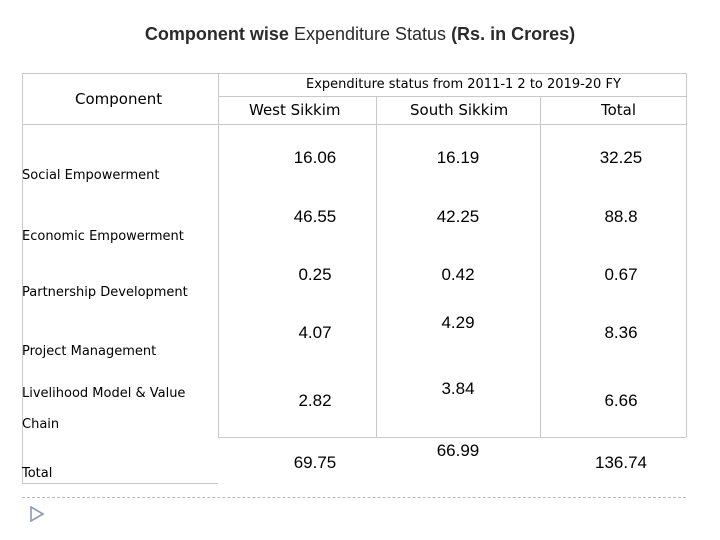  What do you see at coordinates (621, 216) in the screenshot?
I see `cell-total-economic: 88.8` at bounding box center [621, 216].